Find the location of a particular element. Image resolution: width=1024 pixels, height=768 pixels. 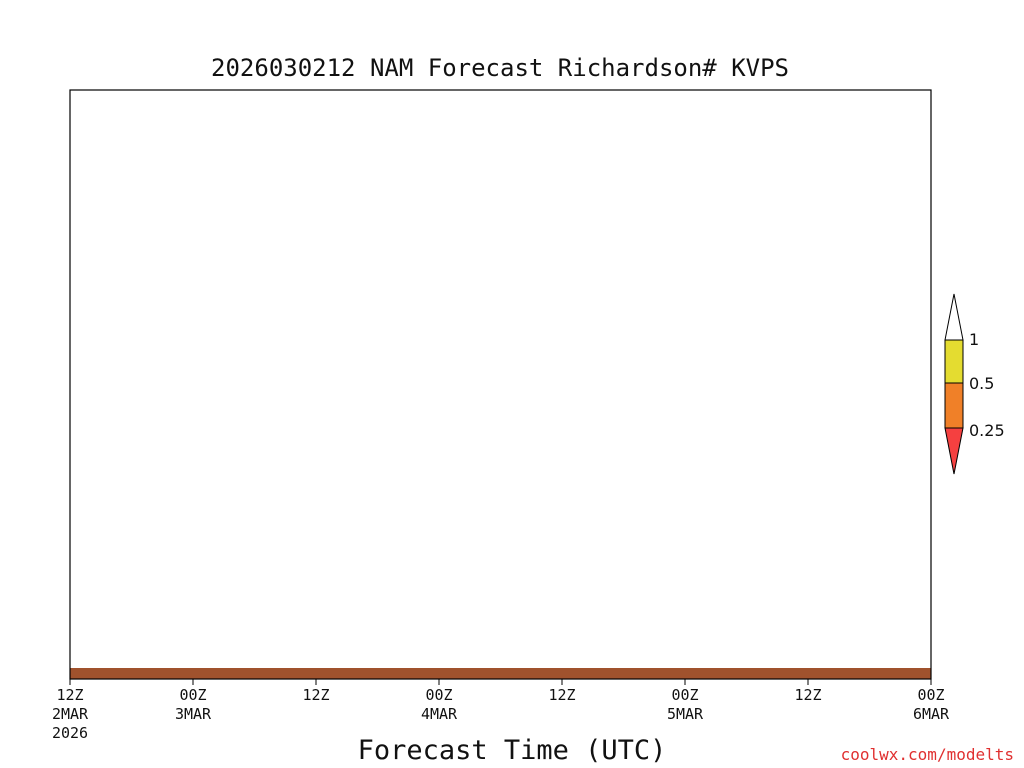

x-tick-date: 2MAR is located at coordinates (70, 714).